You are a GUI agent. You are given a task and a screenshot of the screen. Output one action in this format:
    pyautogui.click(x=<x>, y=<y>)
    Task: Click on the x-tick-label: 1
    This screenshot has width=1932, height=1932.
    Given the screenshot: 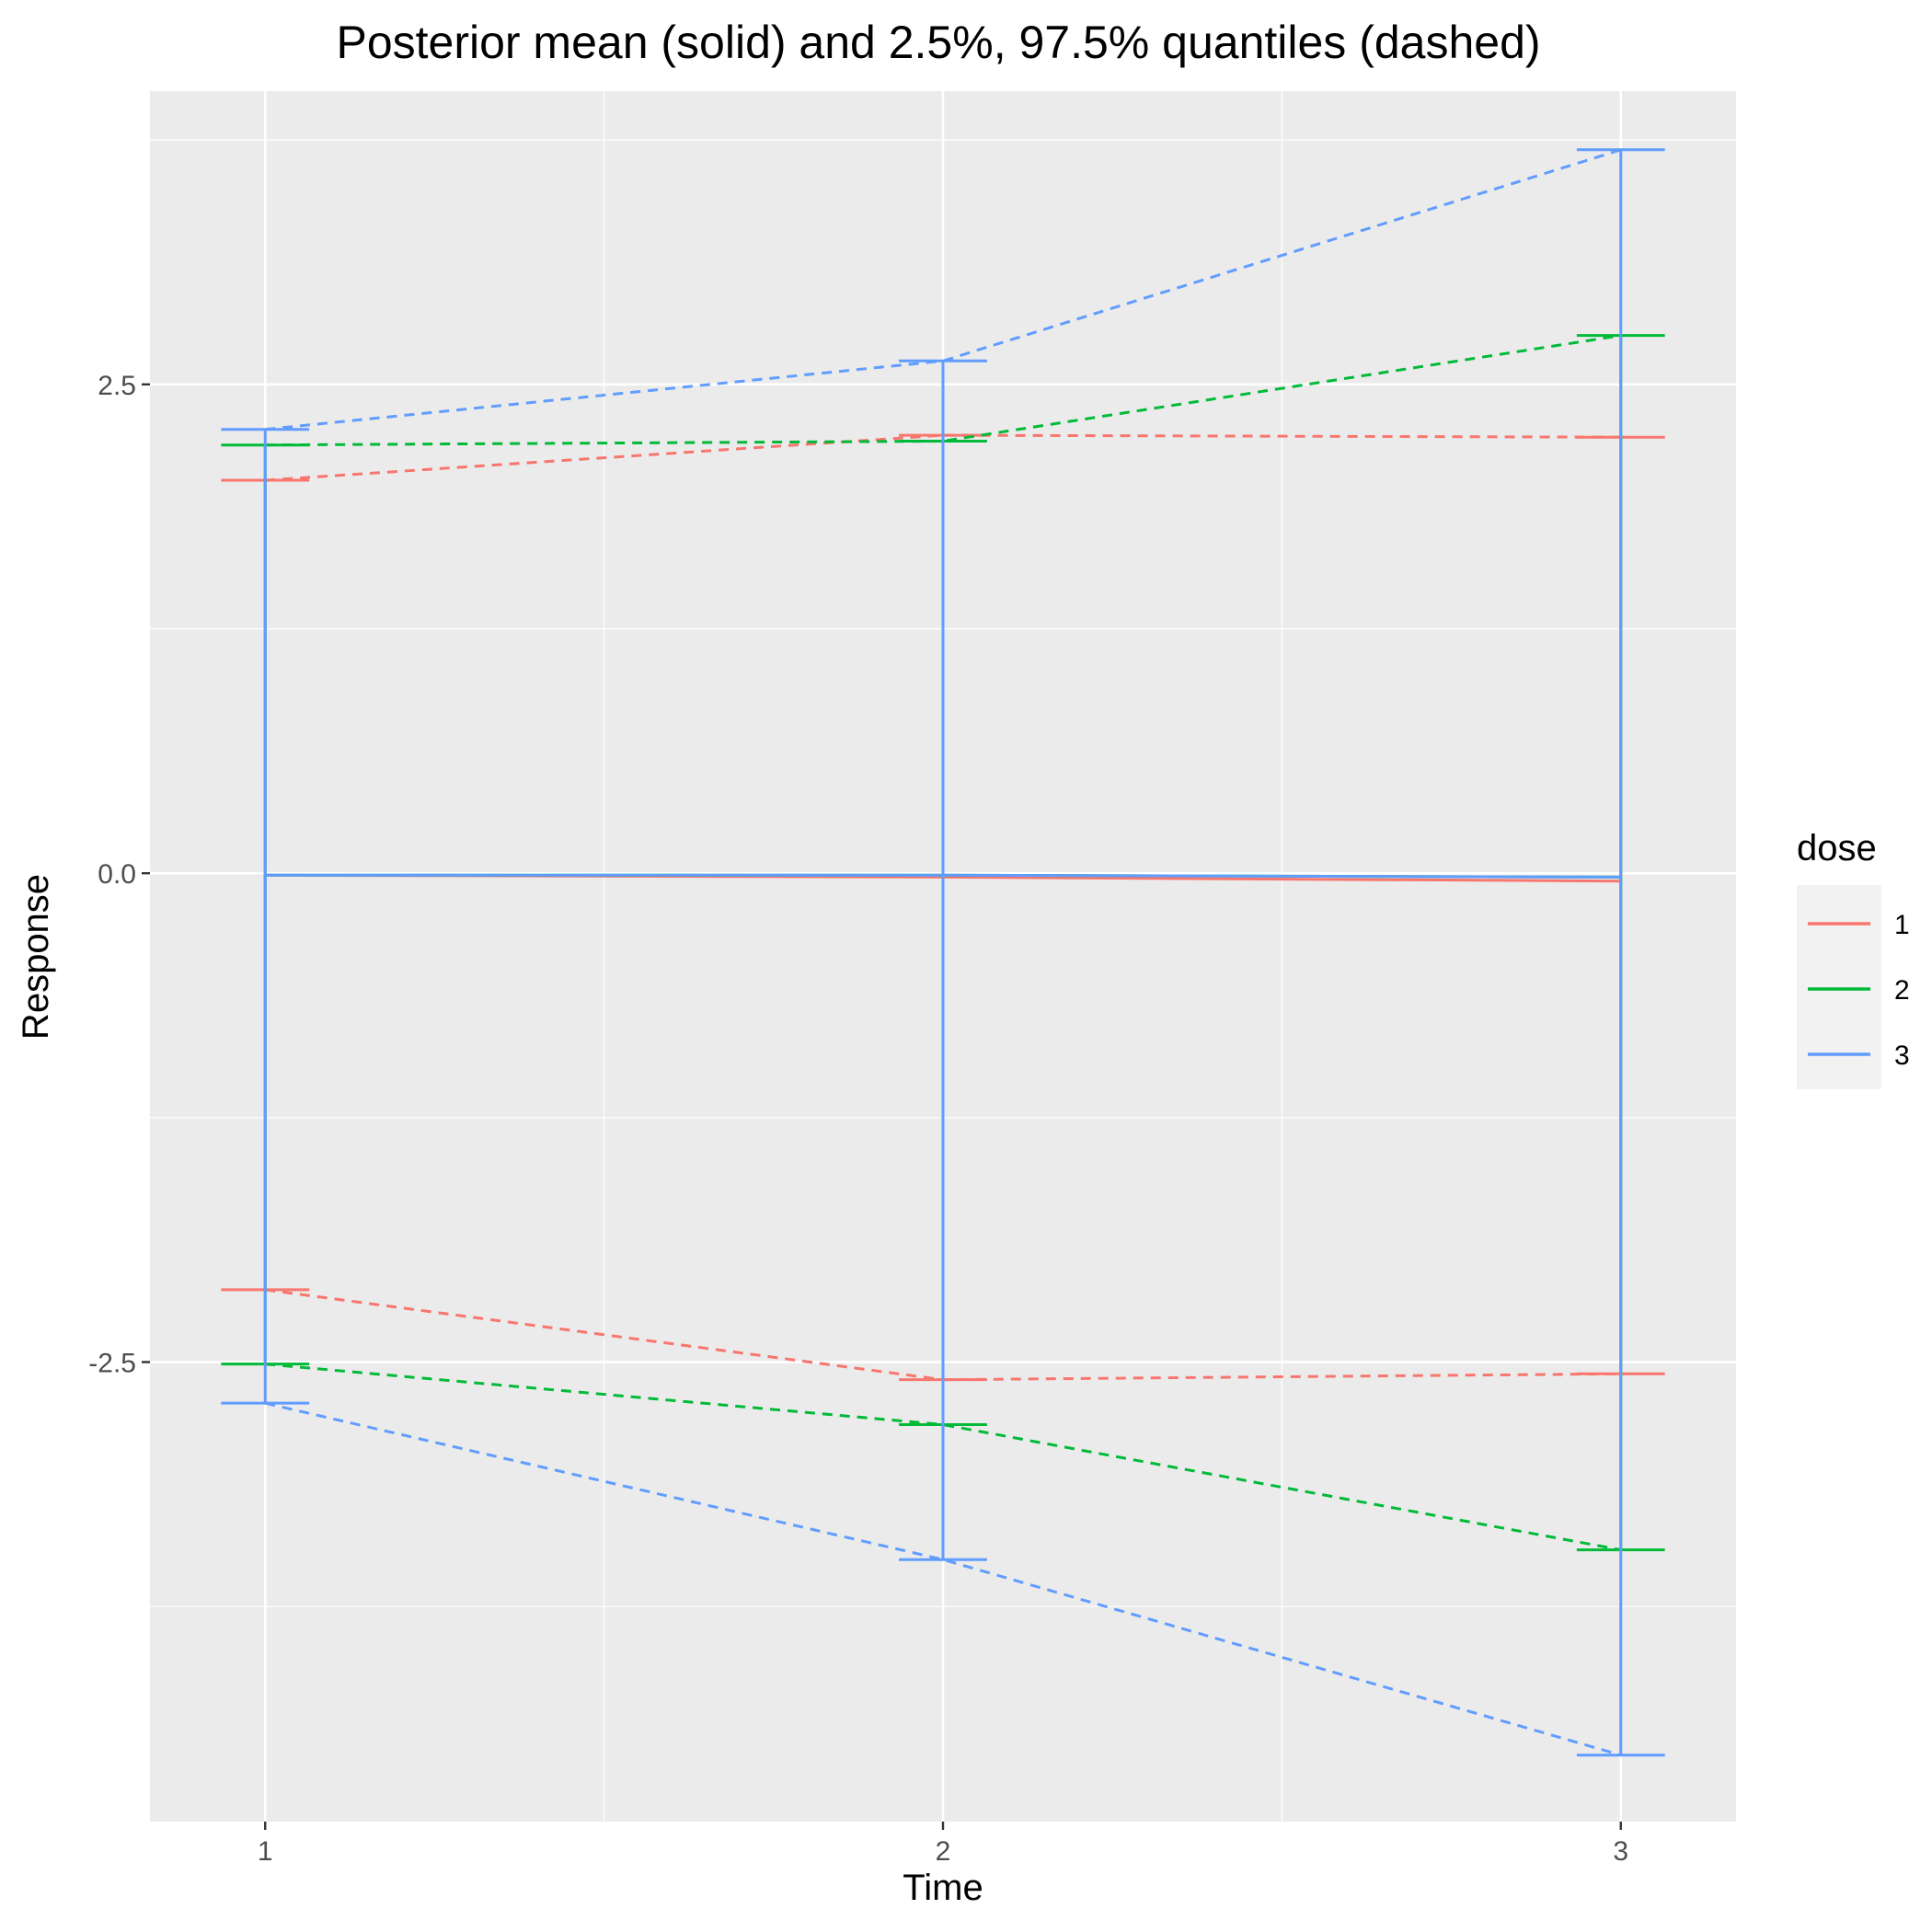 What is the action you would take?
    pyautogui.click(x=265, y=1851)
    